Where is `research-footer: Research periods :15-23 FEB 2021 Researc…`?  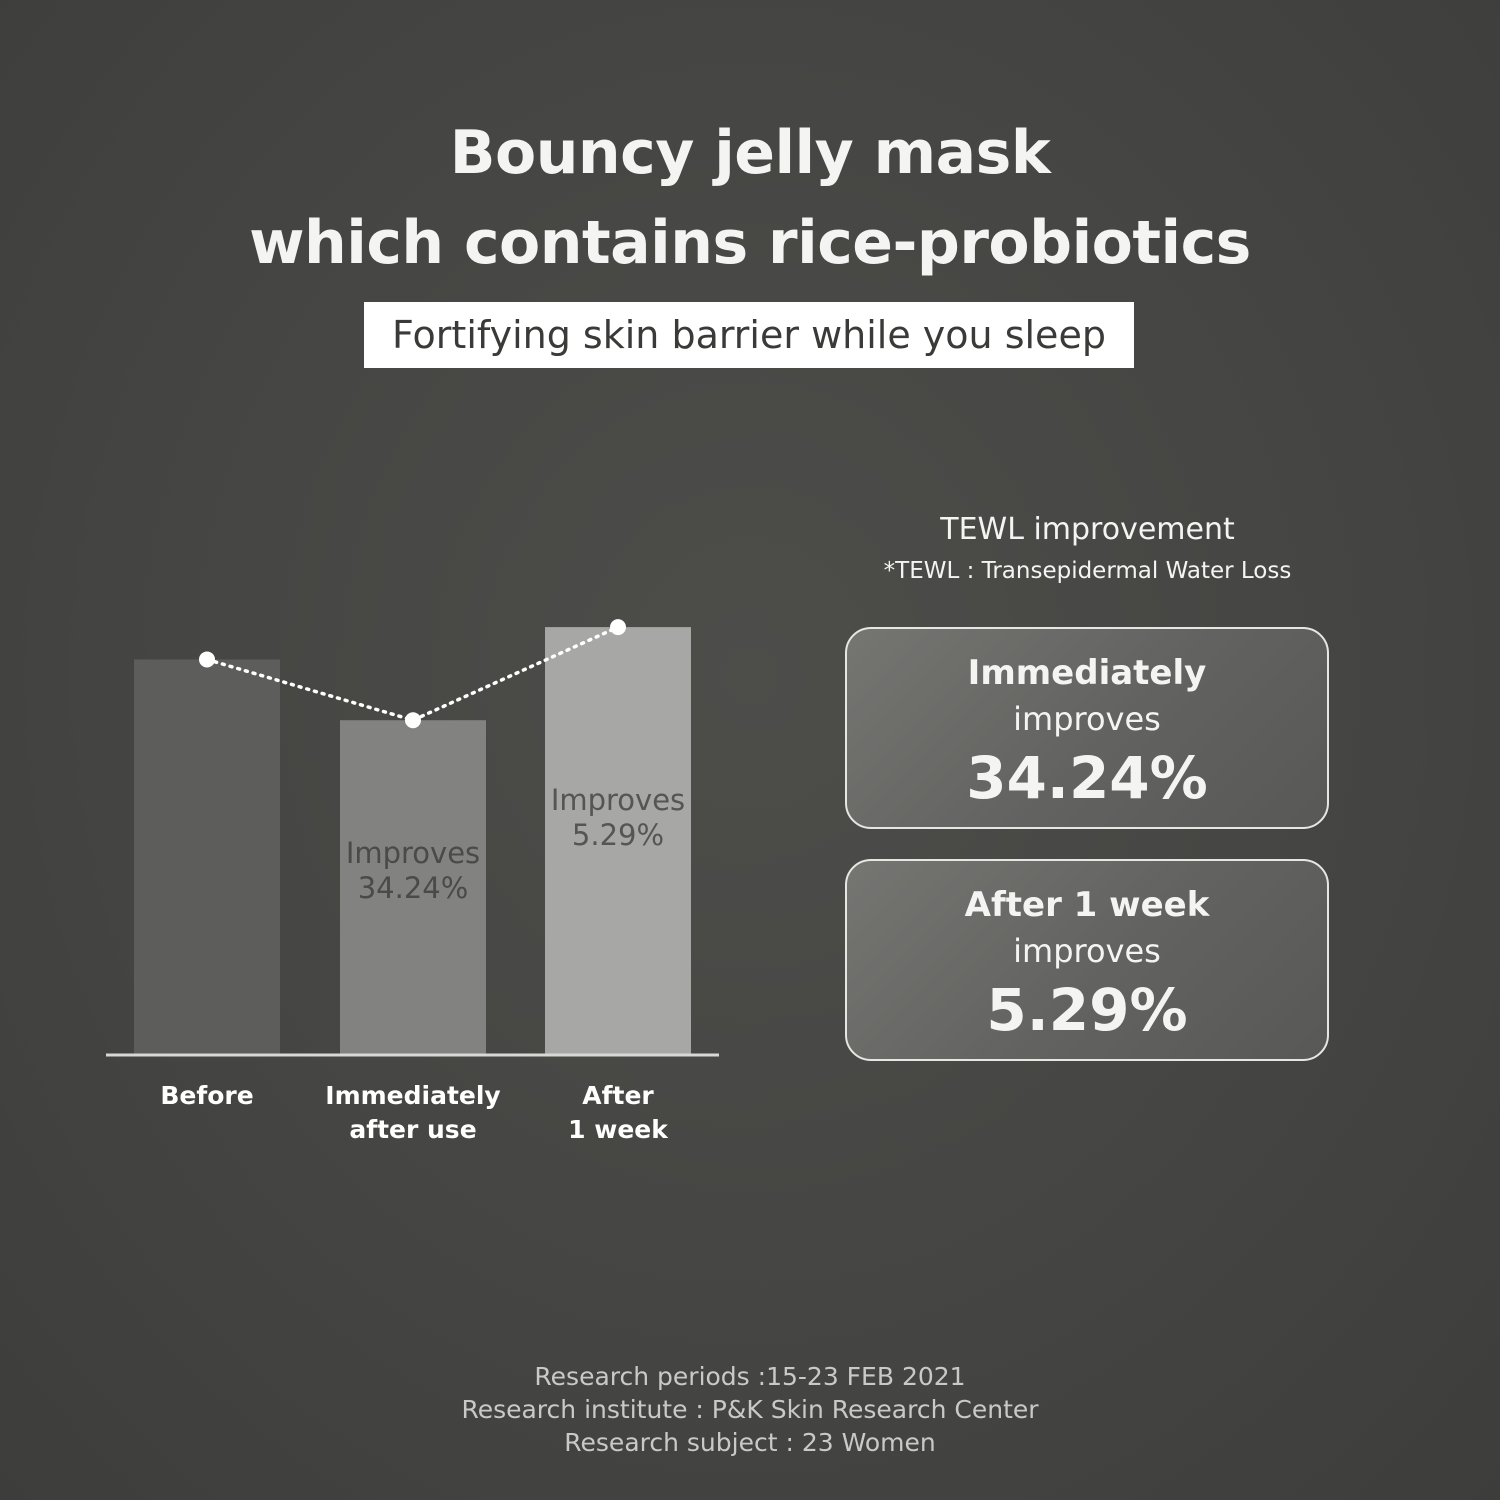 research-footer: Research periods :15-23 FEB 2021 Researc… is located at coordinates (750, 1409).